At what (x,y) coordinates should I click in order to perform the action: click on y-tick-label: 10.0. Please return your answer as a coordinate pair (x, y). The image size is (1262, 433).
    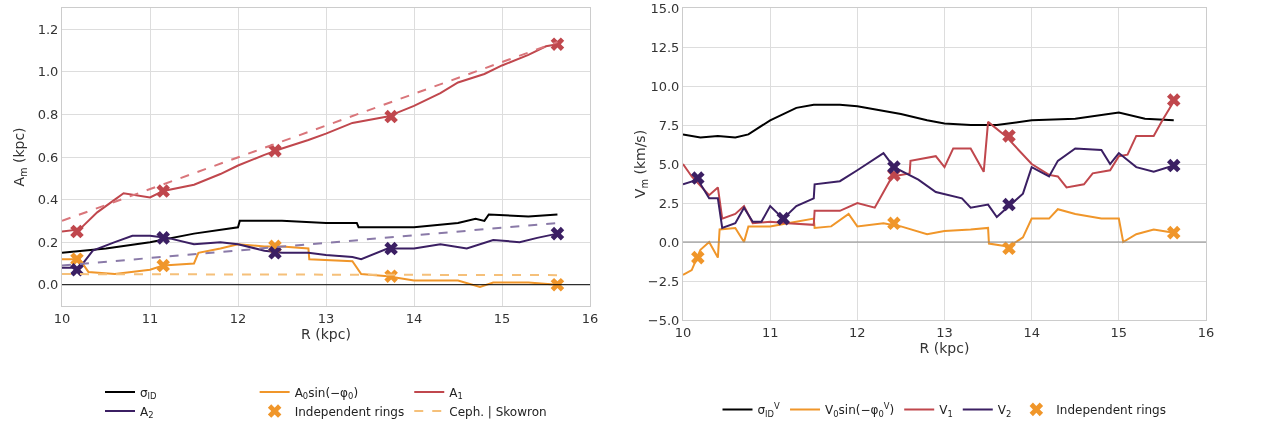
    Looking at the image, I should click on (665, 86).